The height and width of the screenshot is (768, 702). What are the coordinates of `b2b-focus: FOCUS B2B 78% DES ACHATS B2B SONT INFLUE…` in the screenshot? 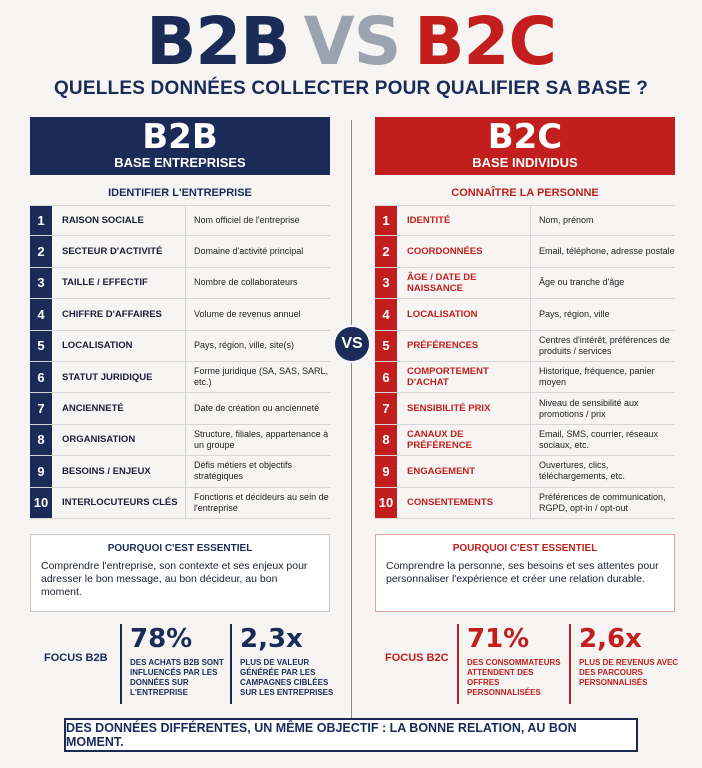 It's located at (181, 666).